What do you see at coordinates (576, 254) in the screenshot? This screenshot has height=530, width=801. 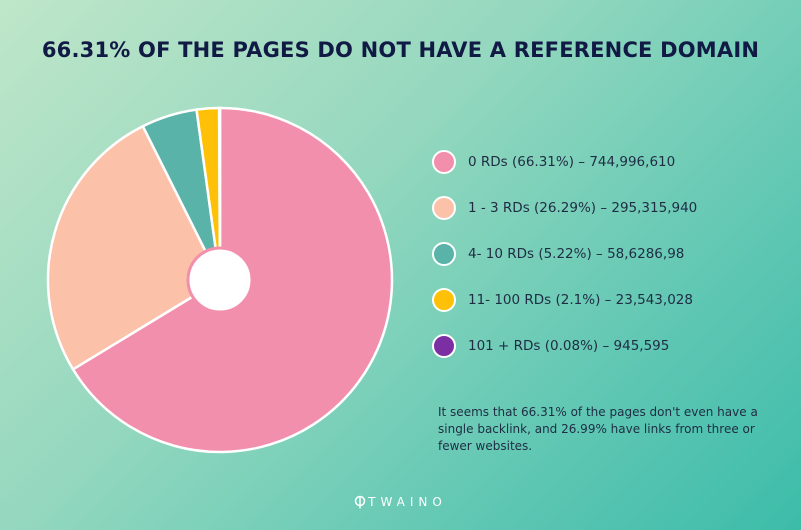 I see `legend-label: 4- 10 RDs (5.22%) – 58,6286,98` at bounding box center [576, 254].